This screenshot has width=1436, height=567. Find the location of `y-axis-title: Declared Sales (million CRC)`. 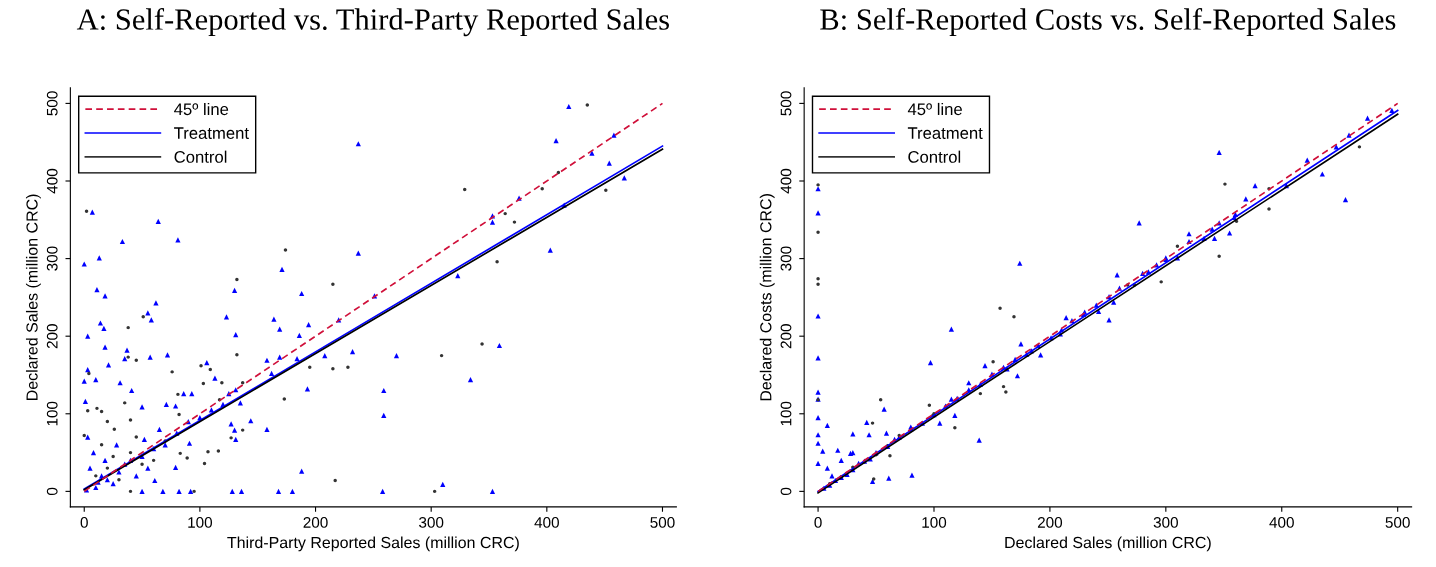

y-axis-title: Declared Sales (million CRC) is located at coordinates (33, 297).